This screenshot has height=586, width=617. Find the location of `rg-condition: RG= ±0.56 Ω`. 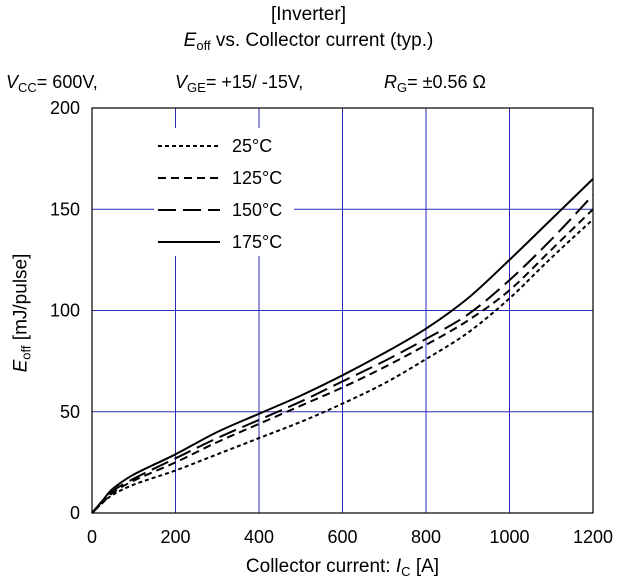

rg-condition: RG= ±0.56 Ω is located at coordinates (435, 83).